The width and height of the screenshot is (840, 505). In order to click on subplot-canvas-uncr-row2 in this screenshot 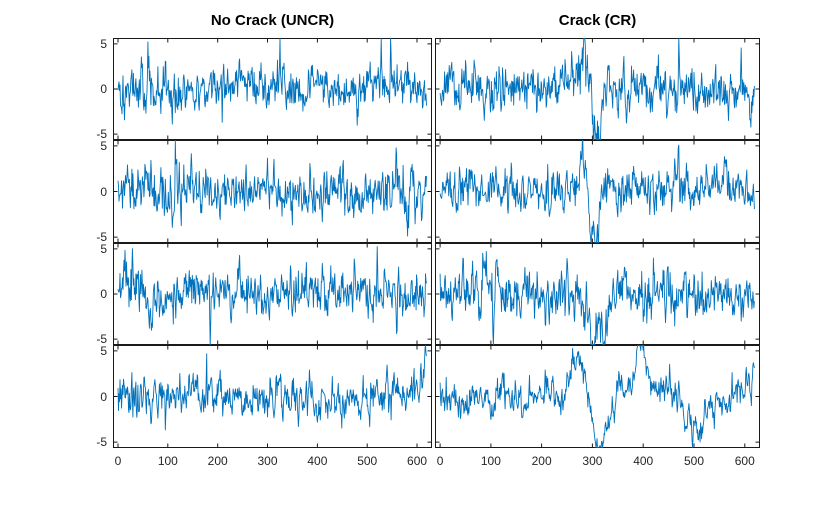, I will do `click(272, 191)`.